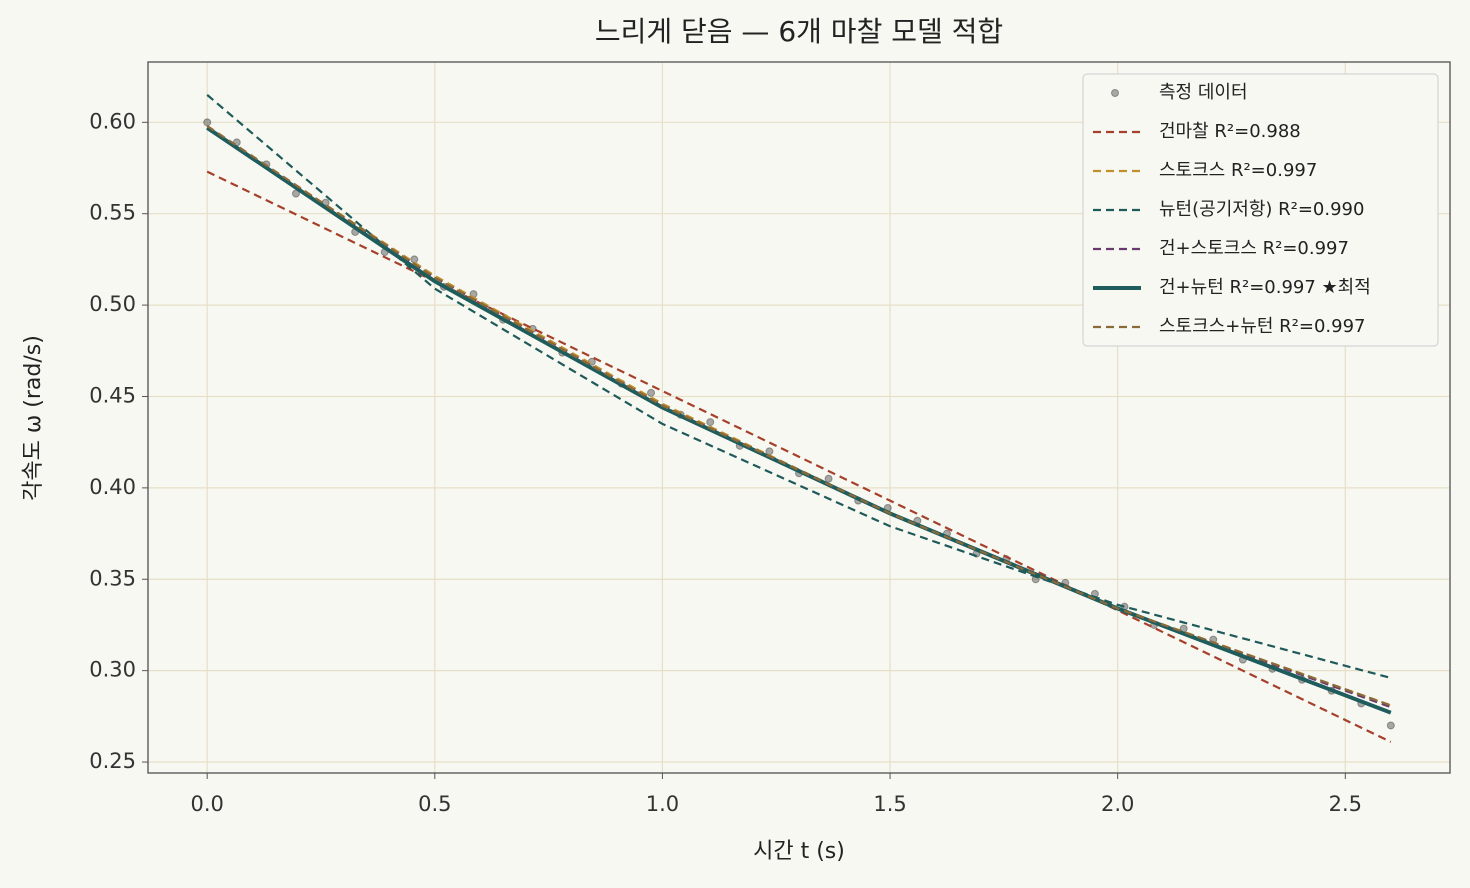  I want to click on legend-label: 건+스토크스 R²=0.997, so click(1254, 248).